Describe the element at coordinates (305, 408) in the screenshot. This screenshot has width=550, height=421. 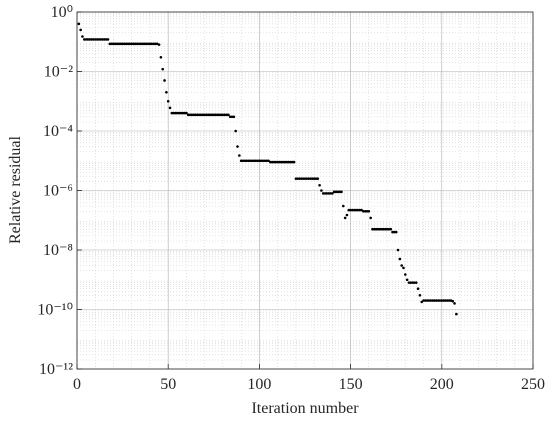
I see `x-axis-label: Iteration number` at that location.